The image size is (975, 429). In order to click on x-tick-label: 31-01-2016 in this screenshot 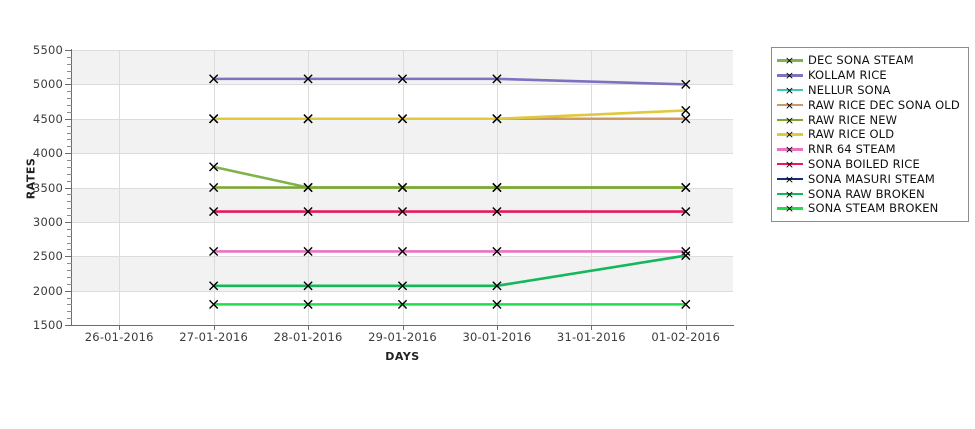, I will do `click(591, 337)`.